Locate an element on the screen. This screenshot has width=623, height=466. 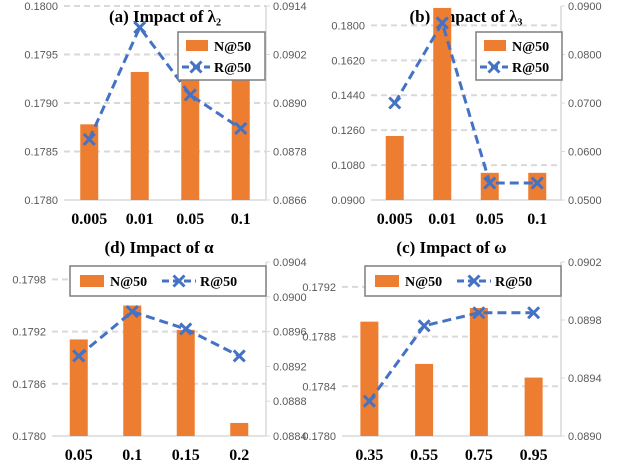
y2-tick-label: 0.0898 is located at coordinates (585, 321).